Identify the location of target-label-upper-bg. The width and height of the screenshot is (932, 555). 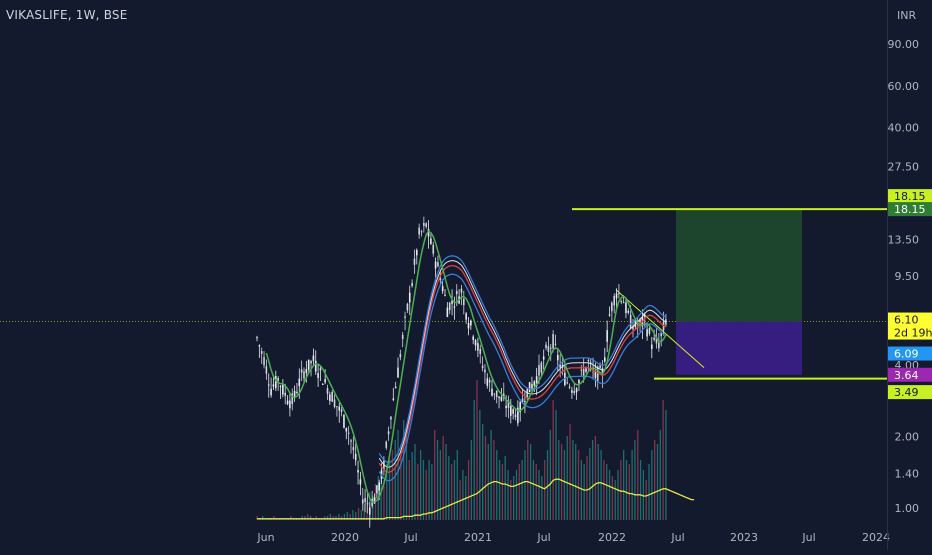
(910, 196).